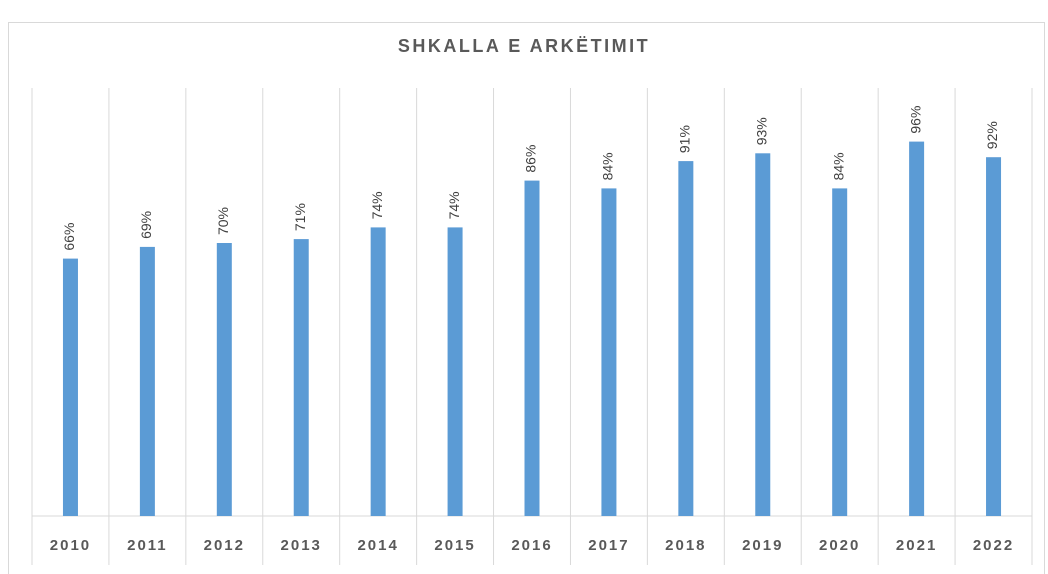 The height and width of the screenshot is (574, 1048). I want to click on x-tick-label: 2012, so click(224, 545).